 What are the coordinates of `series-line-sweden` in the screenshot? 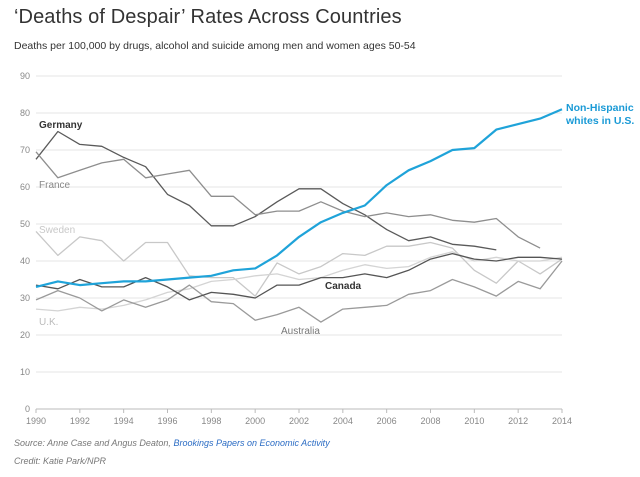 It's located at (299, 263).